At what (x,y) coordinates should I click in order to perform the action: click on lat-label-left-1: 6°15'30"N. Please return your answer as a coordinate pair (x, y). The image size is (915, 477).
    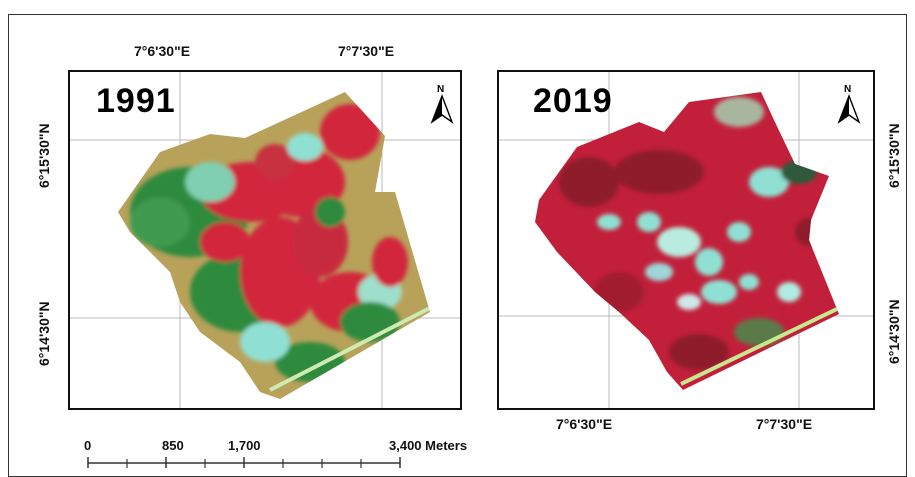
    Looking at the image, I should click on (44, 155).